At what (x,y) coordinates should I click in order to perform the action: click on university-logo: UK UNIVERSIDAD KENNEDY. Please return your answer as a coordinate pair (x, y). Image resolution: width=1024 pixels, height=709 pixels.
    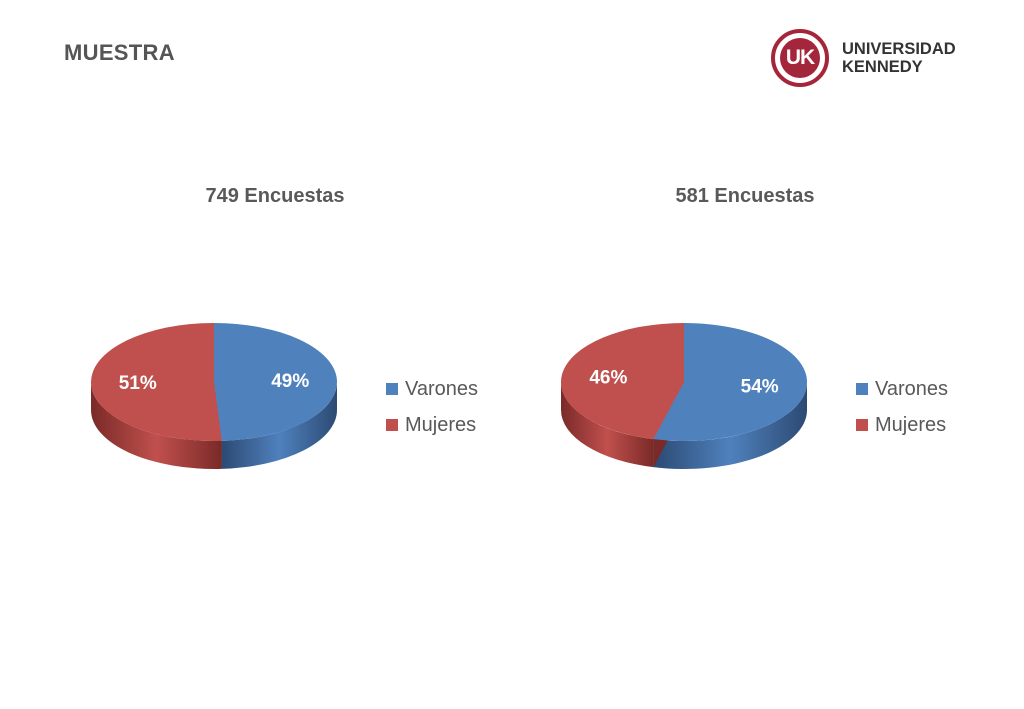
    Looking at the image, I should click on (871, 59).